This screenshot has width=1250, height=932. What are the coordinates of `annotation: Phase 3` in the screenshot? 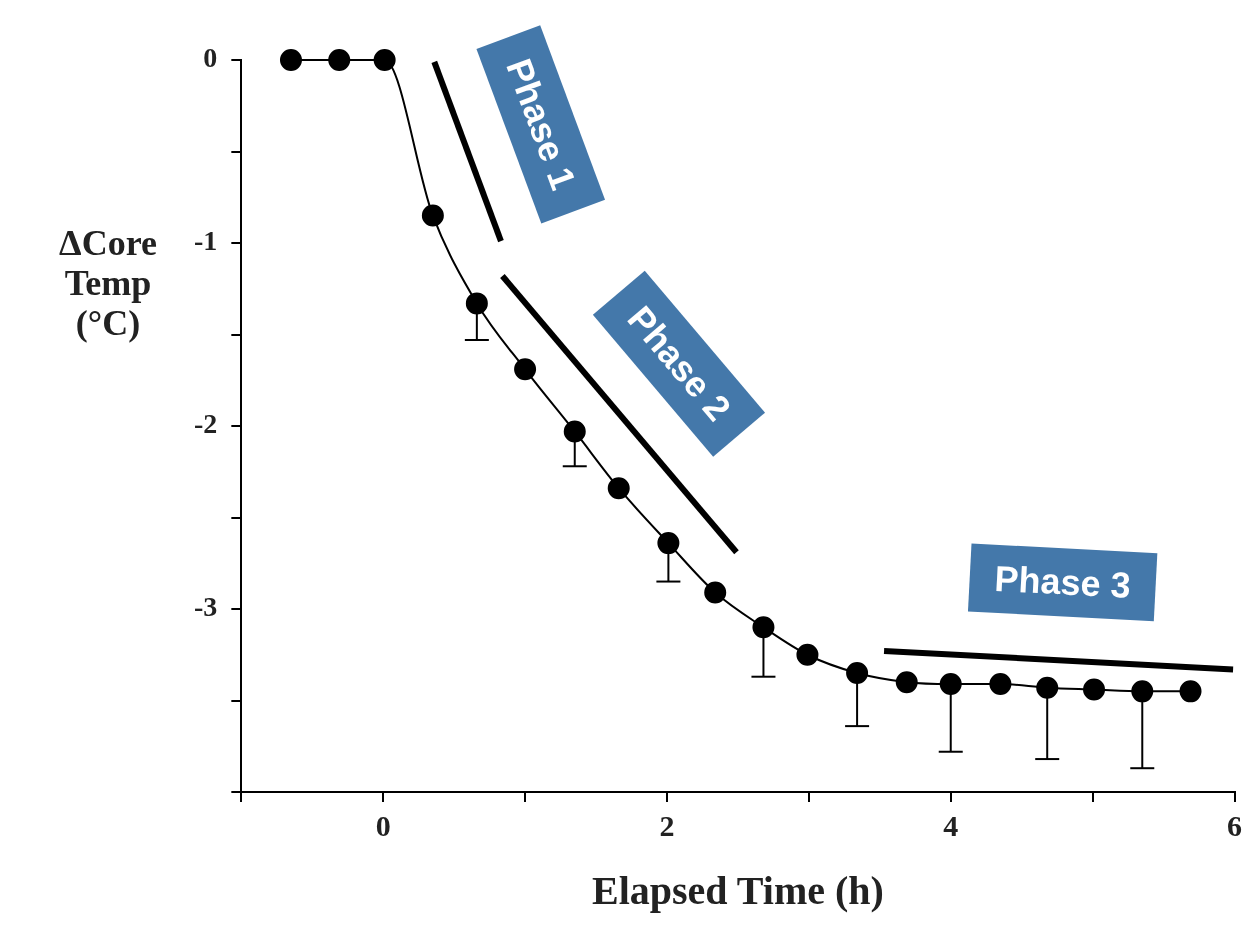 It's located at (1062, 581).